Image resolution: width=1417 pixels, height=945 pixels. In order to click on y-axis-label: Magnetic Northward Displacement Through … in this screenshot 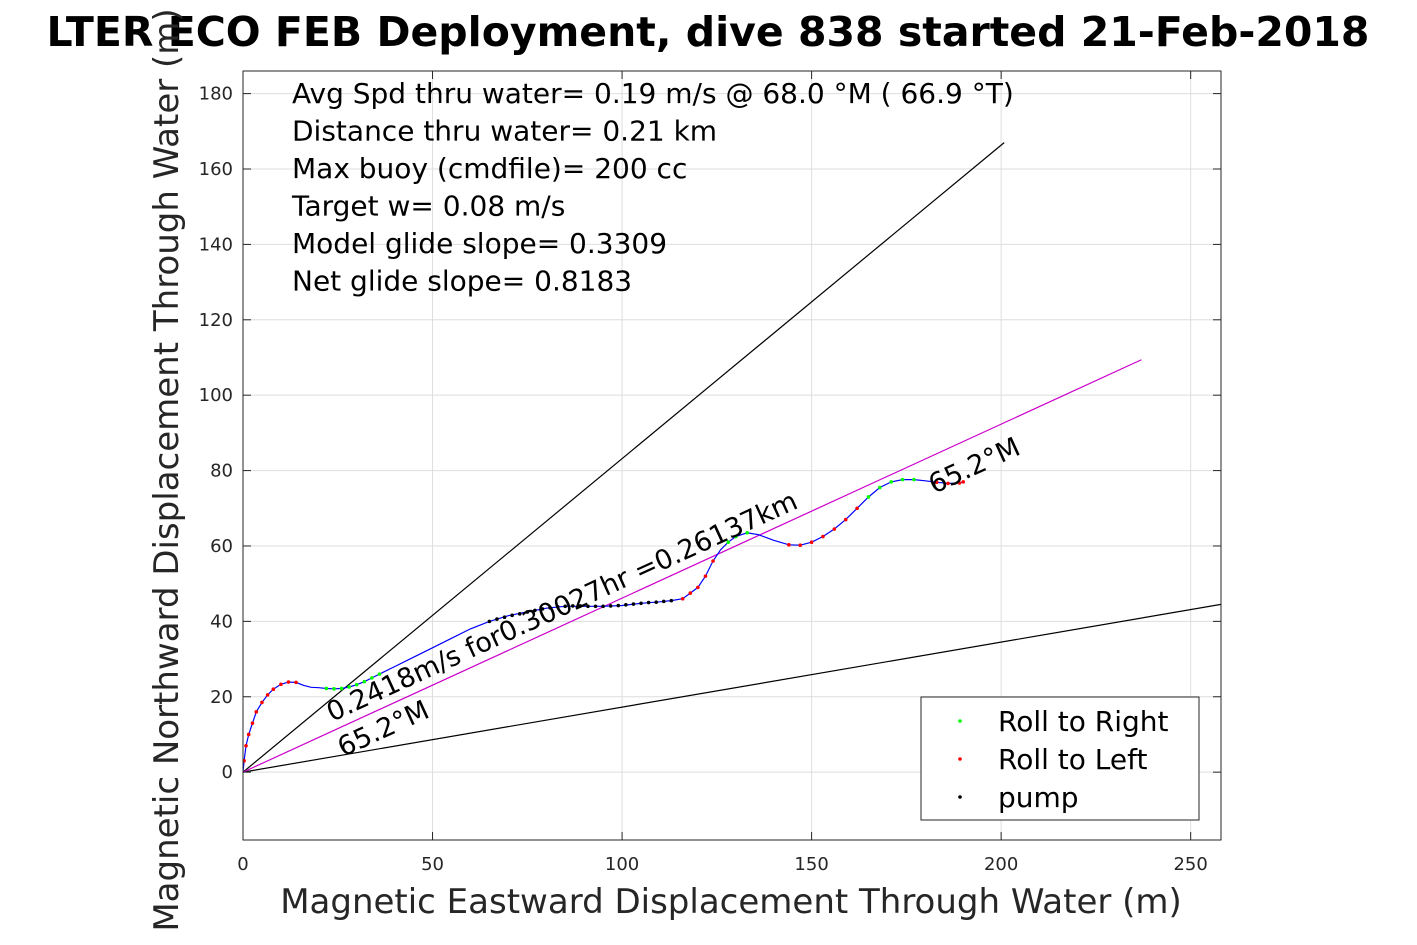, I will do `click(167, 469)`.